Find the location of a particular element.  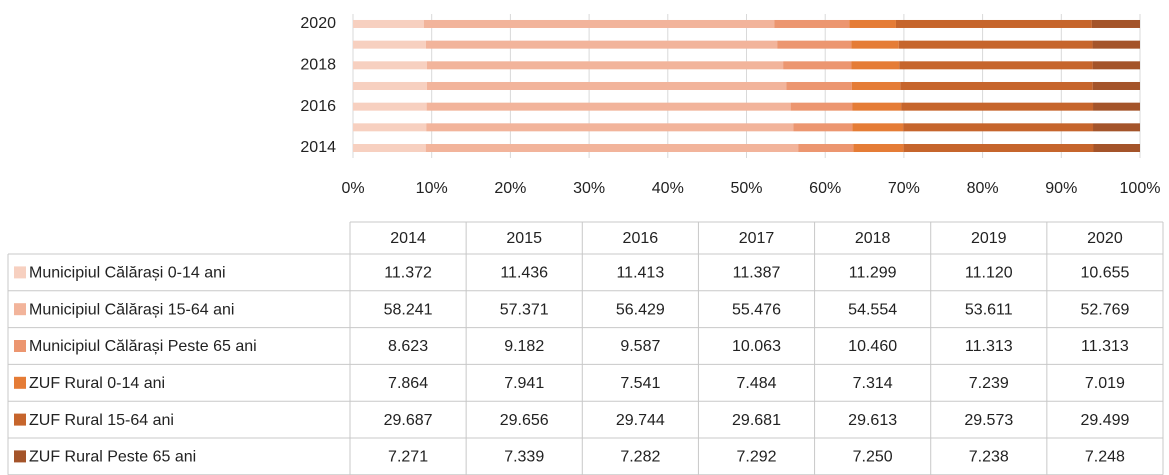

x-tick-label: 60% is located at coordinates (825, 188).